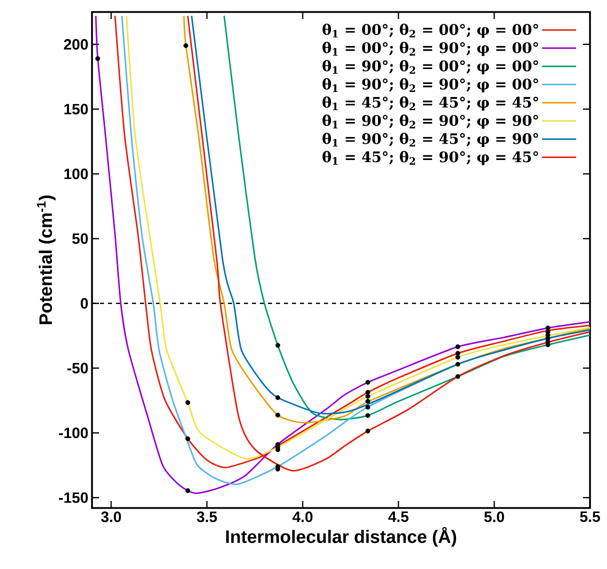 This screenshot has height=569, width=607. I want to click on y-tick-label: 200, so click(76, 44).